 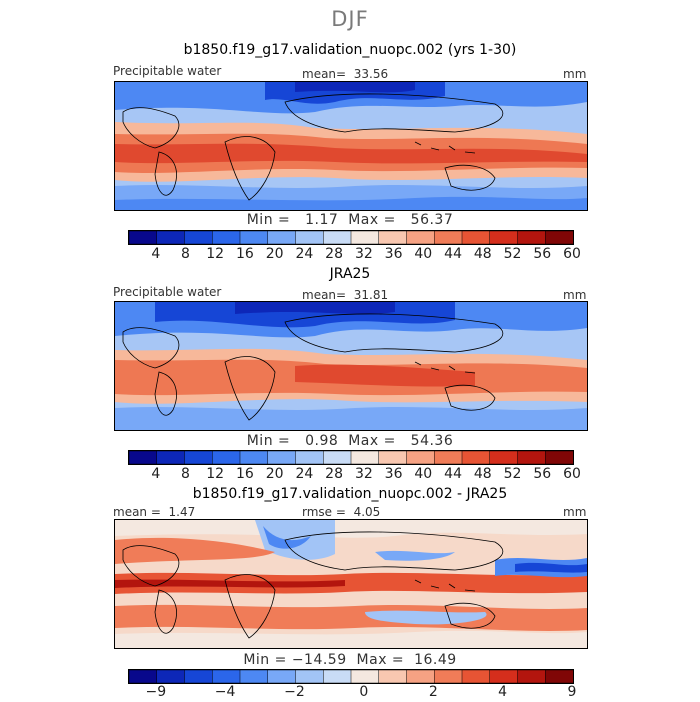 I want to click on colorbar-tick-label: −2, so click(x=294, y=692).